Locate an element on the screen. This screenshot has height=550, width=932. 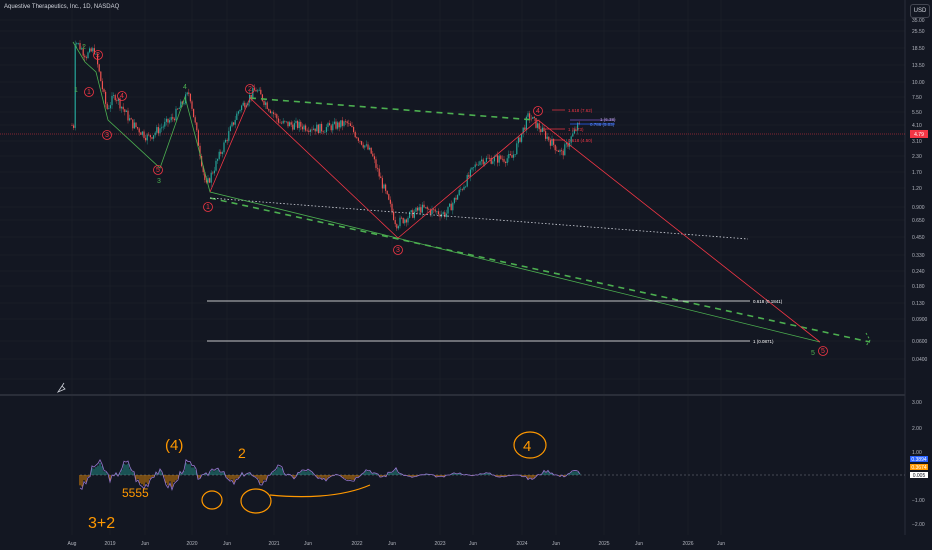
handwritten-annotations is located at coordinates (374, 472).